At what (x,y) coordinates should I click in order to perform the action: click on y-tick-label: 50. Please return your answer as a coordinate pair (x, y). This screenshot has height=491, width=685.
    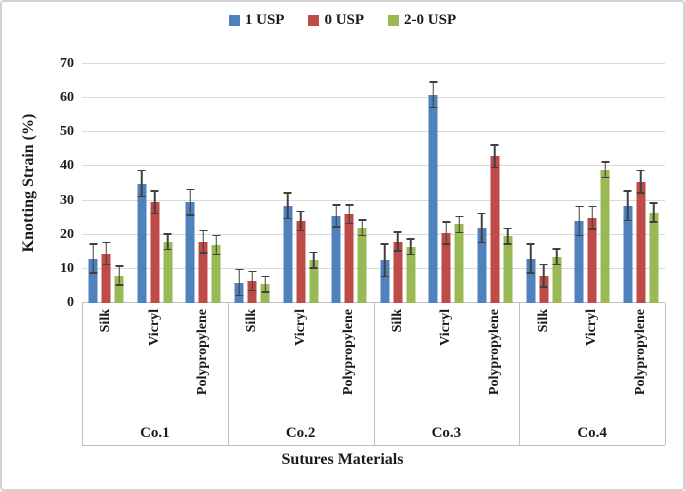
    Looking at the image, I should click on (67, 132).